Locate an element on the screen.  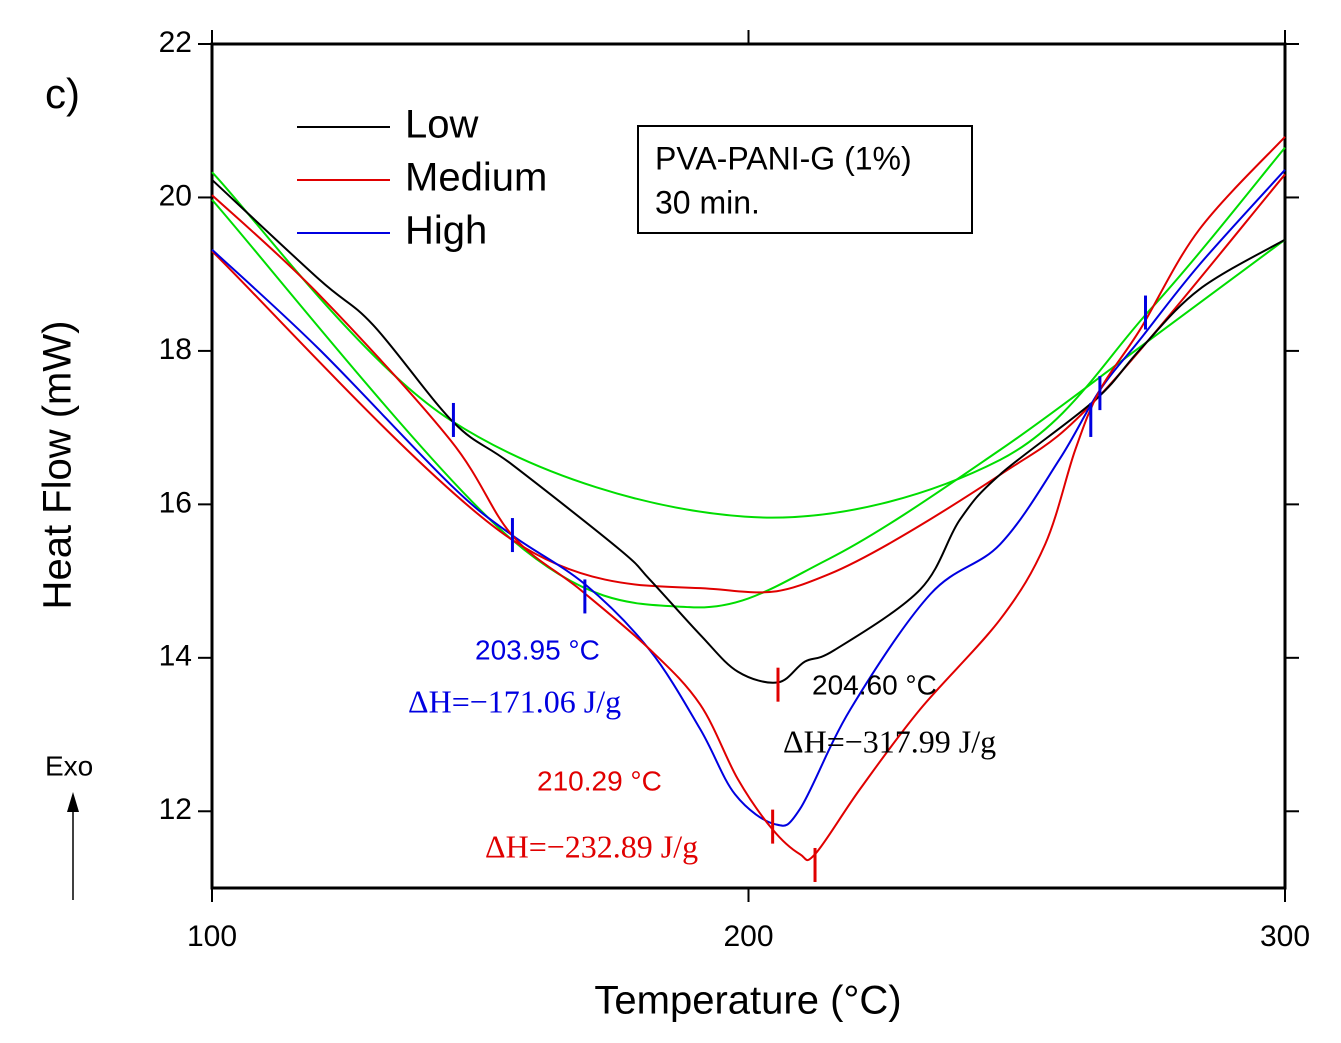
y-tick-label: 14 is located at coordinates (175, 656).